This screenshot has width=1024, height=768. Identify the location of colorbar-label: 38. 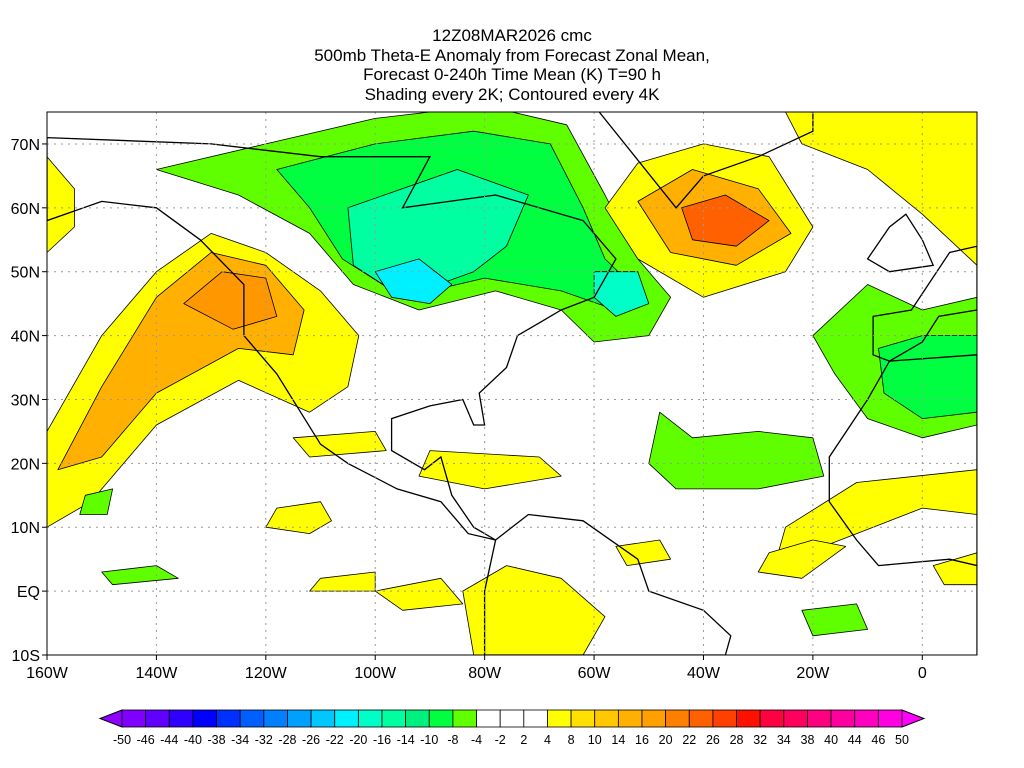
(808, 740).